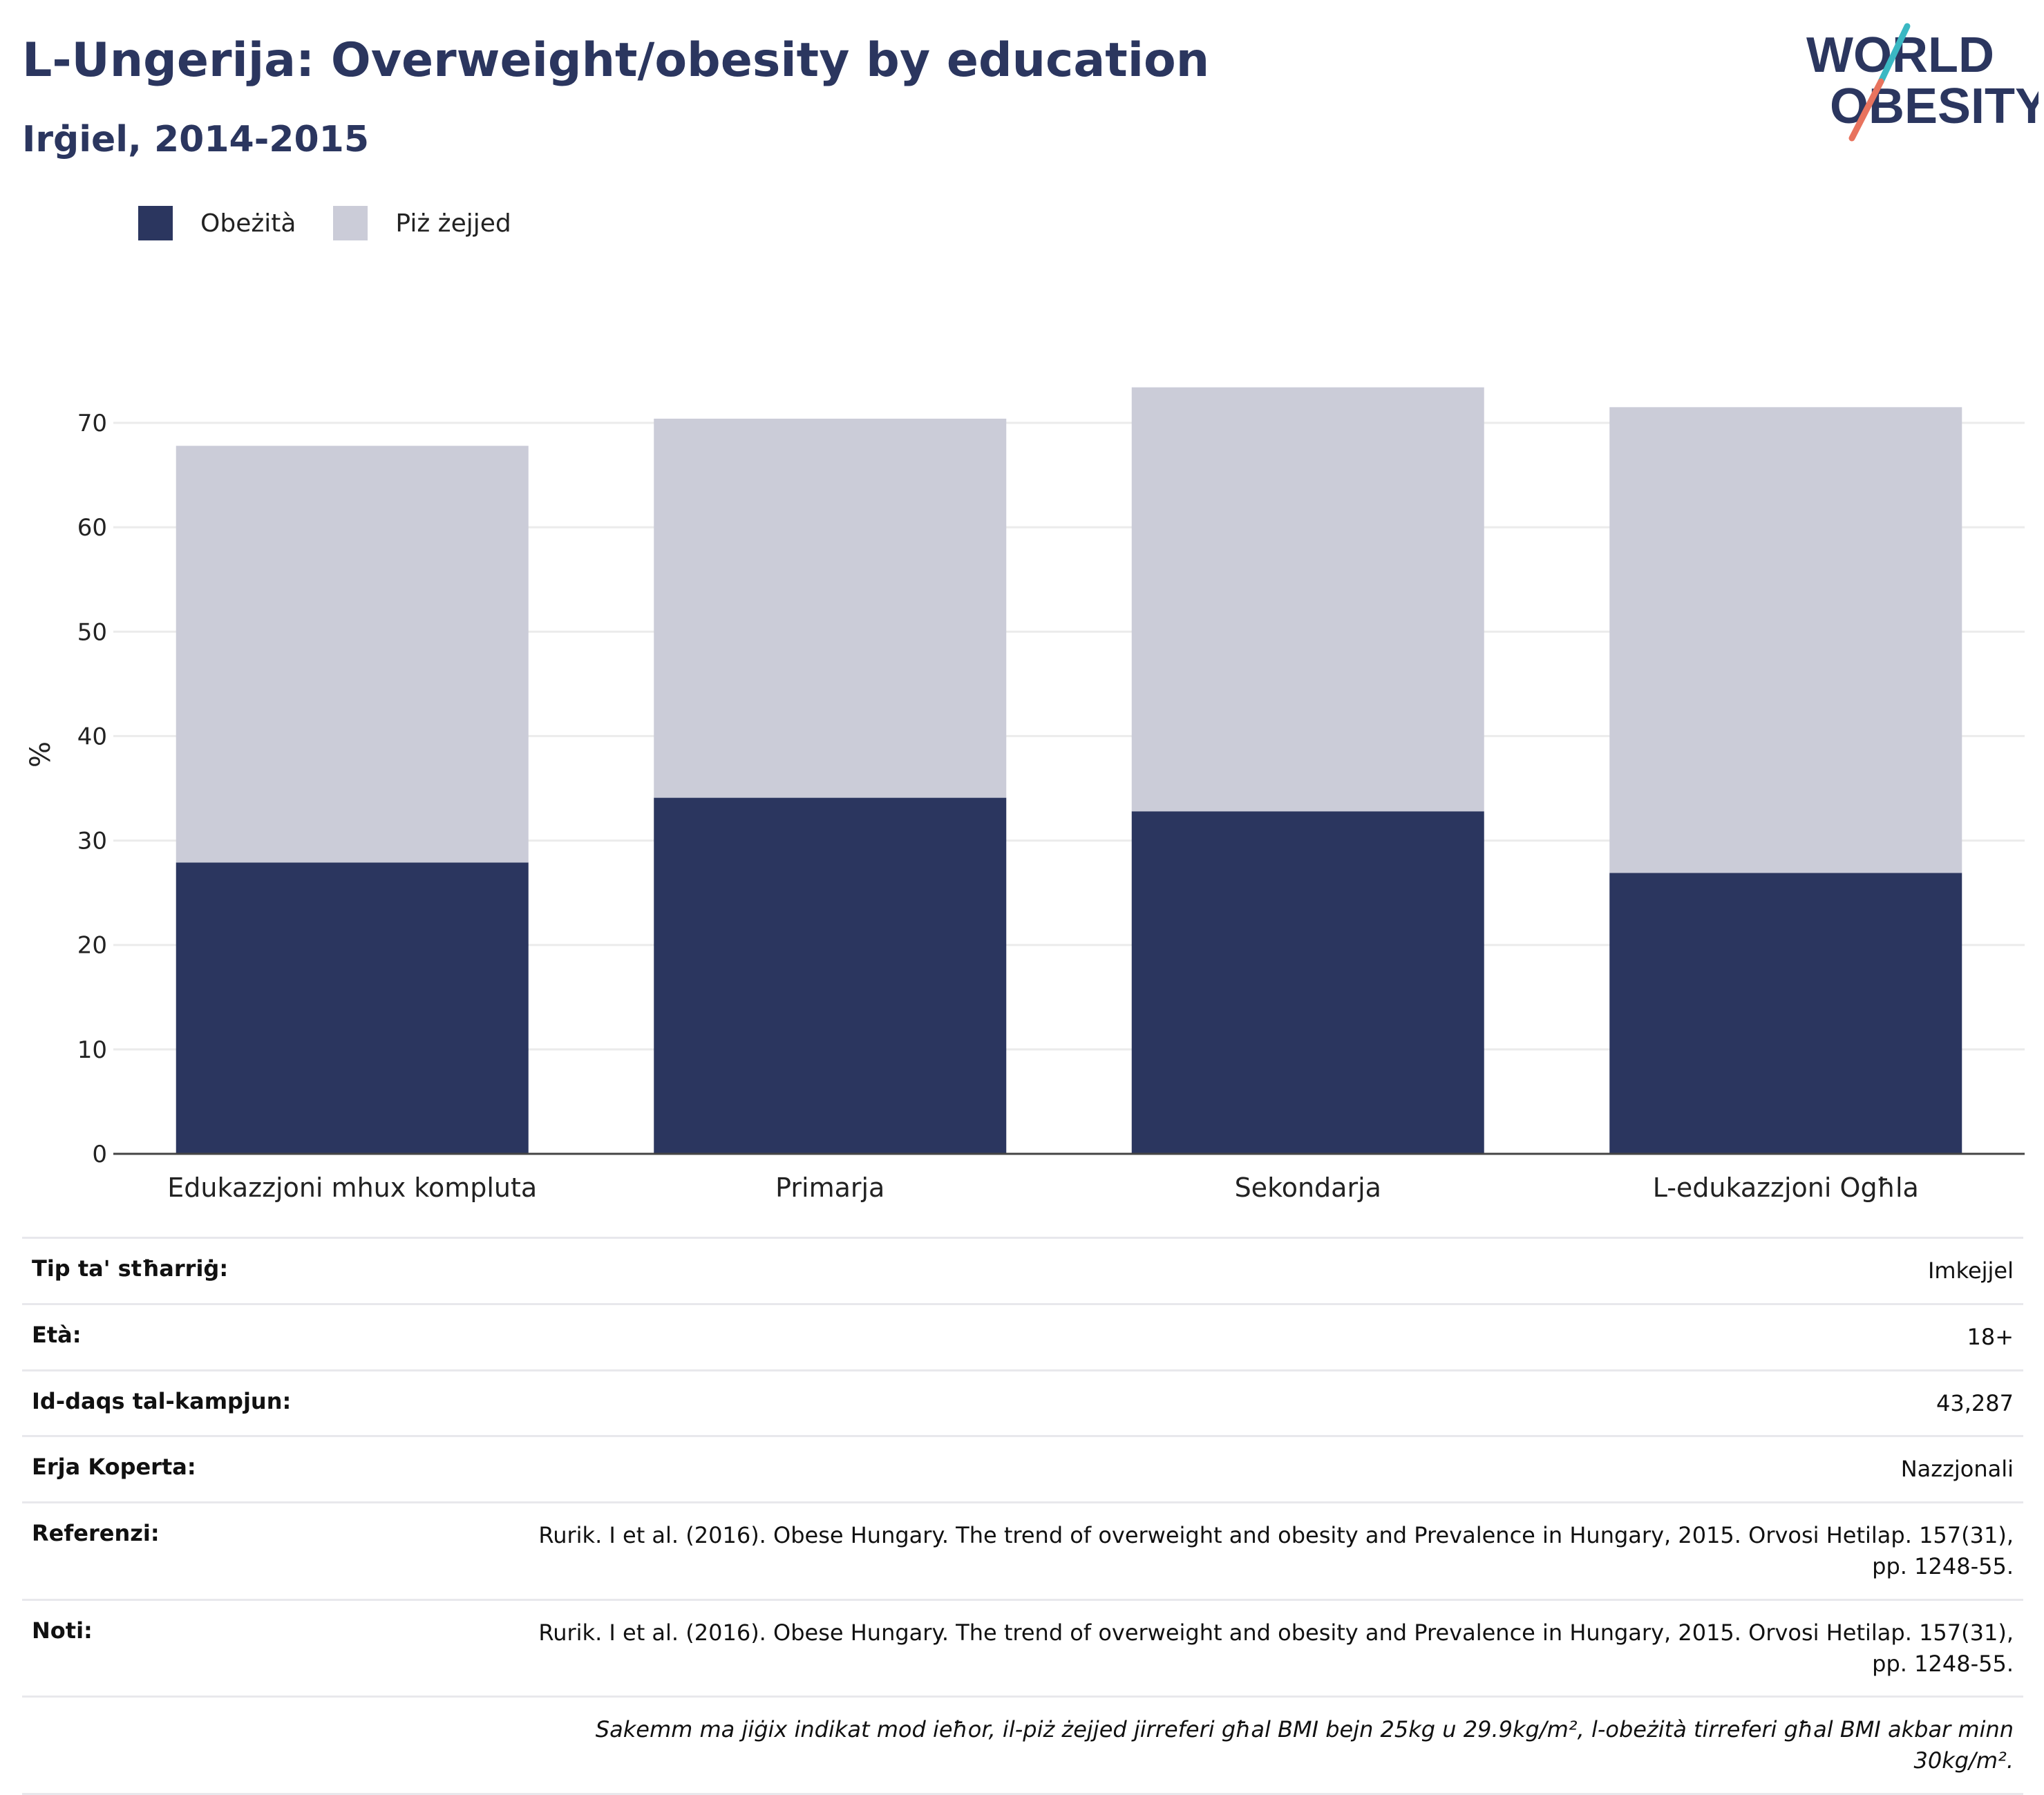 This screenshot has width=2044, height=1795. Describe the element at coordinates (1894, 54) in the screenshot. I see `logo-slash-teal` at that location.